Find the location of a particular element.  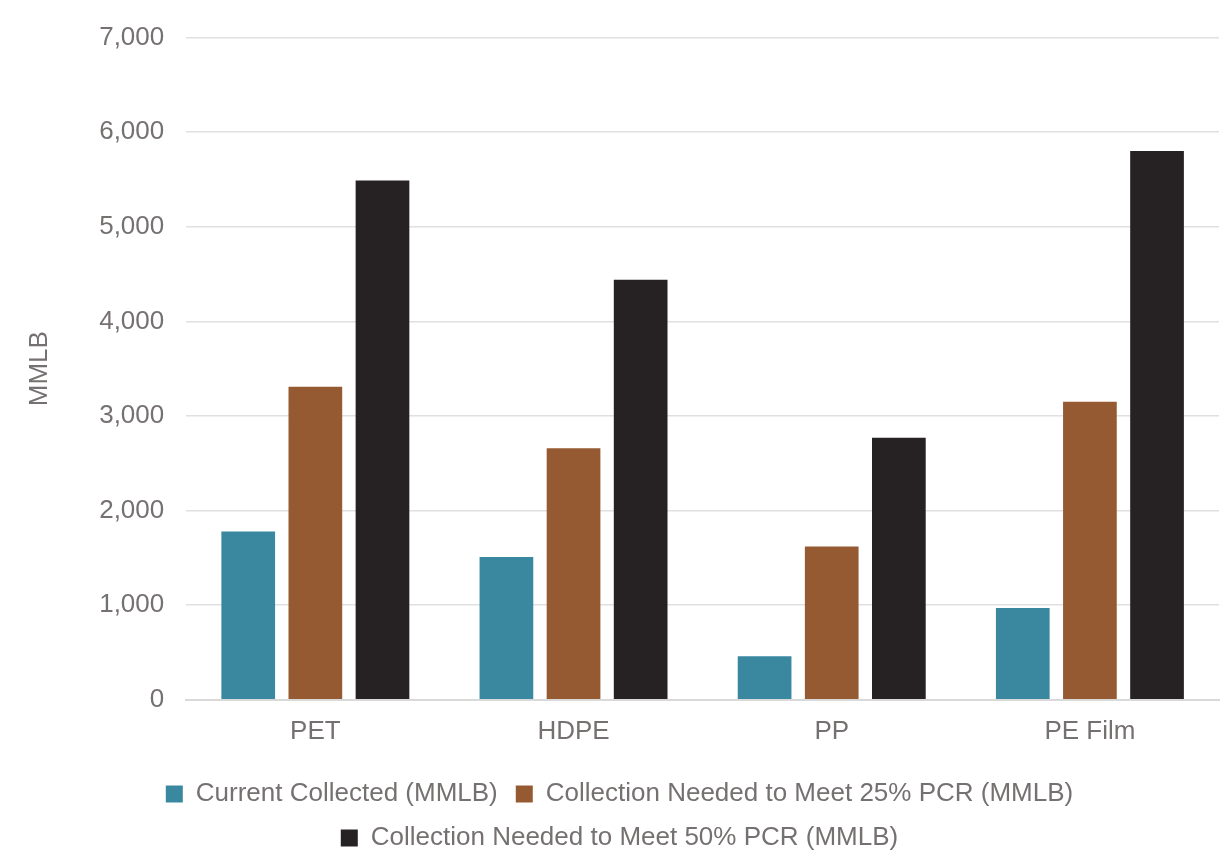

legend-label: Collection Needed to Meet 50% PCR (MMLB) is located at coordinates (634, 836).